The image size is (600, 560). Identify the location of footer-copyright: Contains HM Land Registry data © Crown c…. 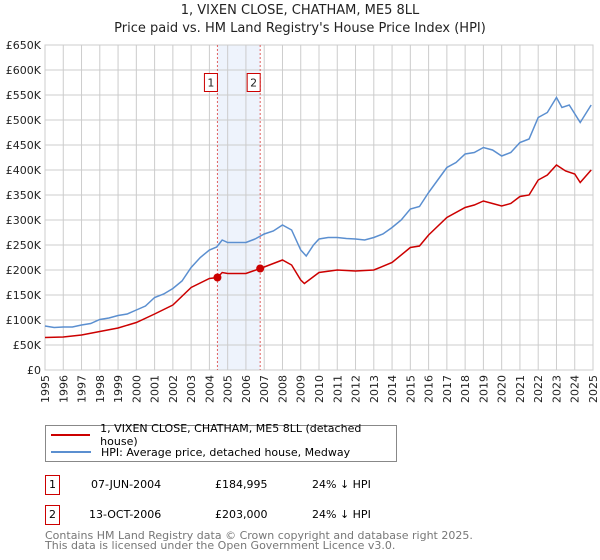
(259, 535).